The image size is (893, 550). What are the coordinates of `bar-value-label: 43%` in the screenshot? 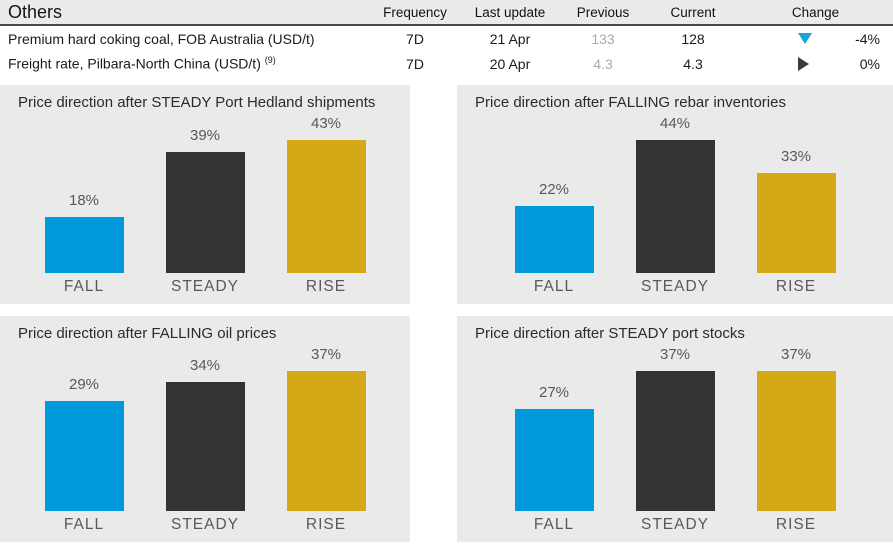 It's located at (326, 124).